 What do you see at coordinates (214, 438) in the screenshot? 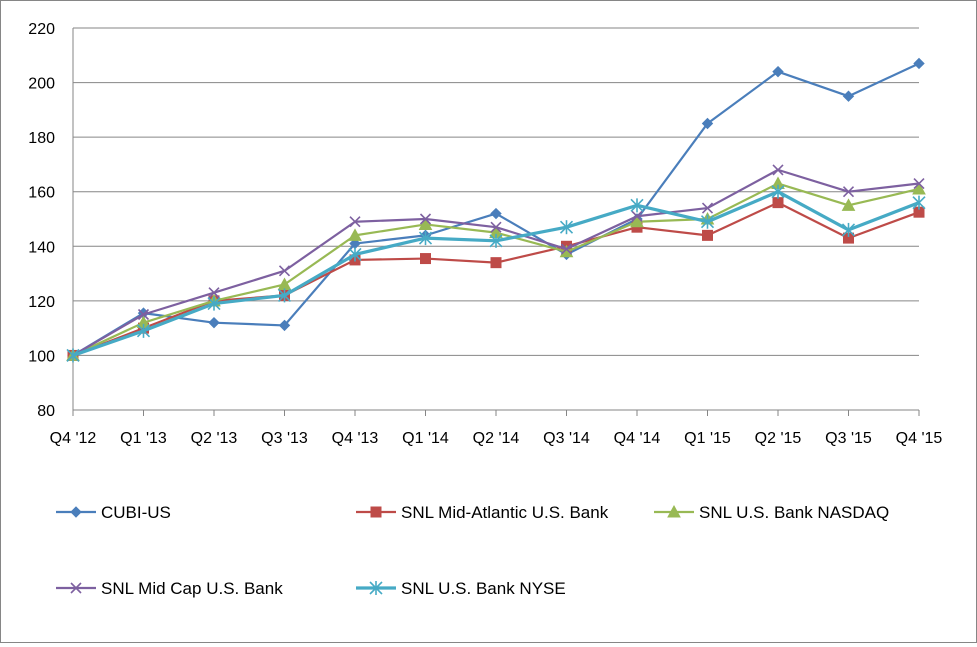
I see `x-tick-label: Q2 '13` at bounding box center [214, 438].